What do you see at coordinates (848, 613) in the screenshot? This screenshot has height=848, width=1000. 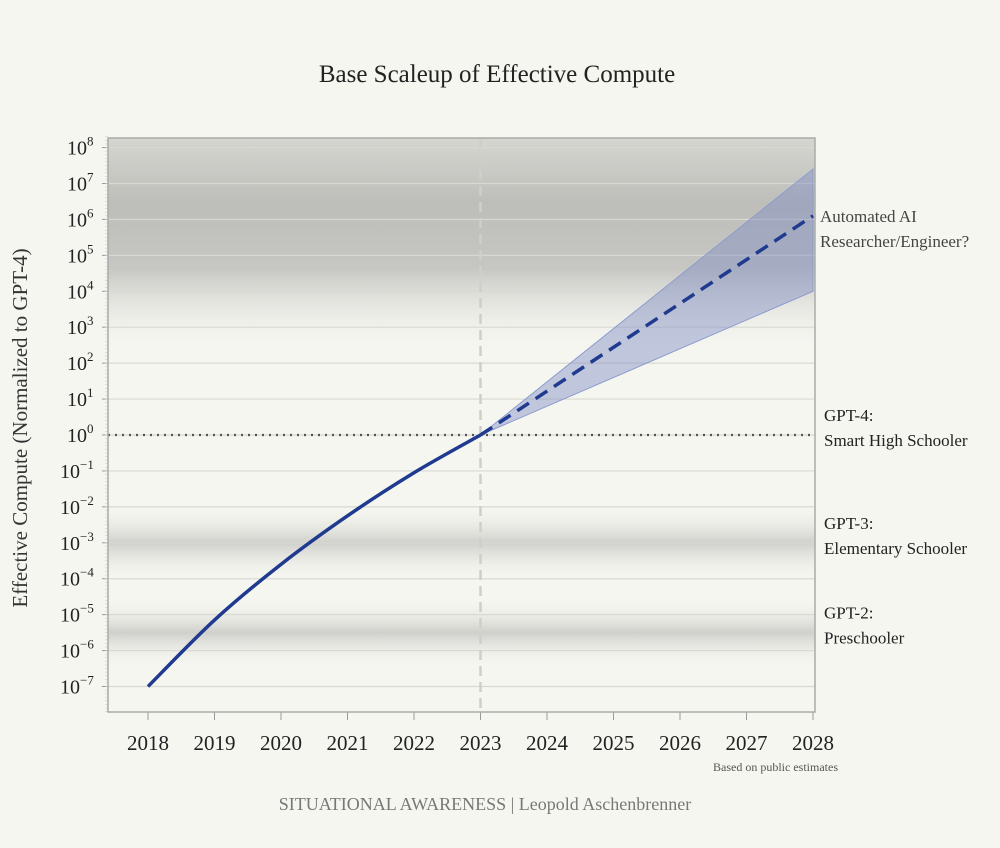 I see `annotation-label: GPT-2:` at bounding box center [848, 613].